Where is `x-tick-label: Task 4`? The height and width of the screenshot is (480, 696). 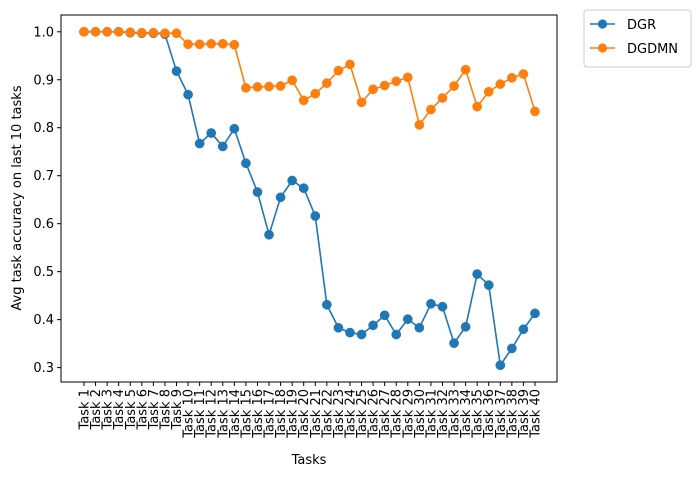
x-tick-label: Task 4 is located at coordinates (119, 409).